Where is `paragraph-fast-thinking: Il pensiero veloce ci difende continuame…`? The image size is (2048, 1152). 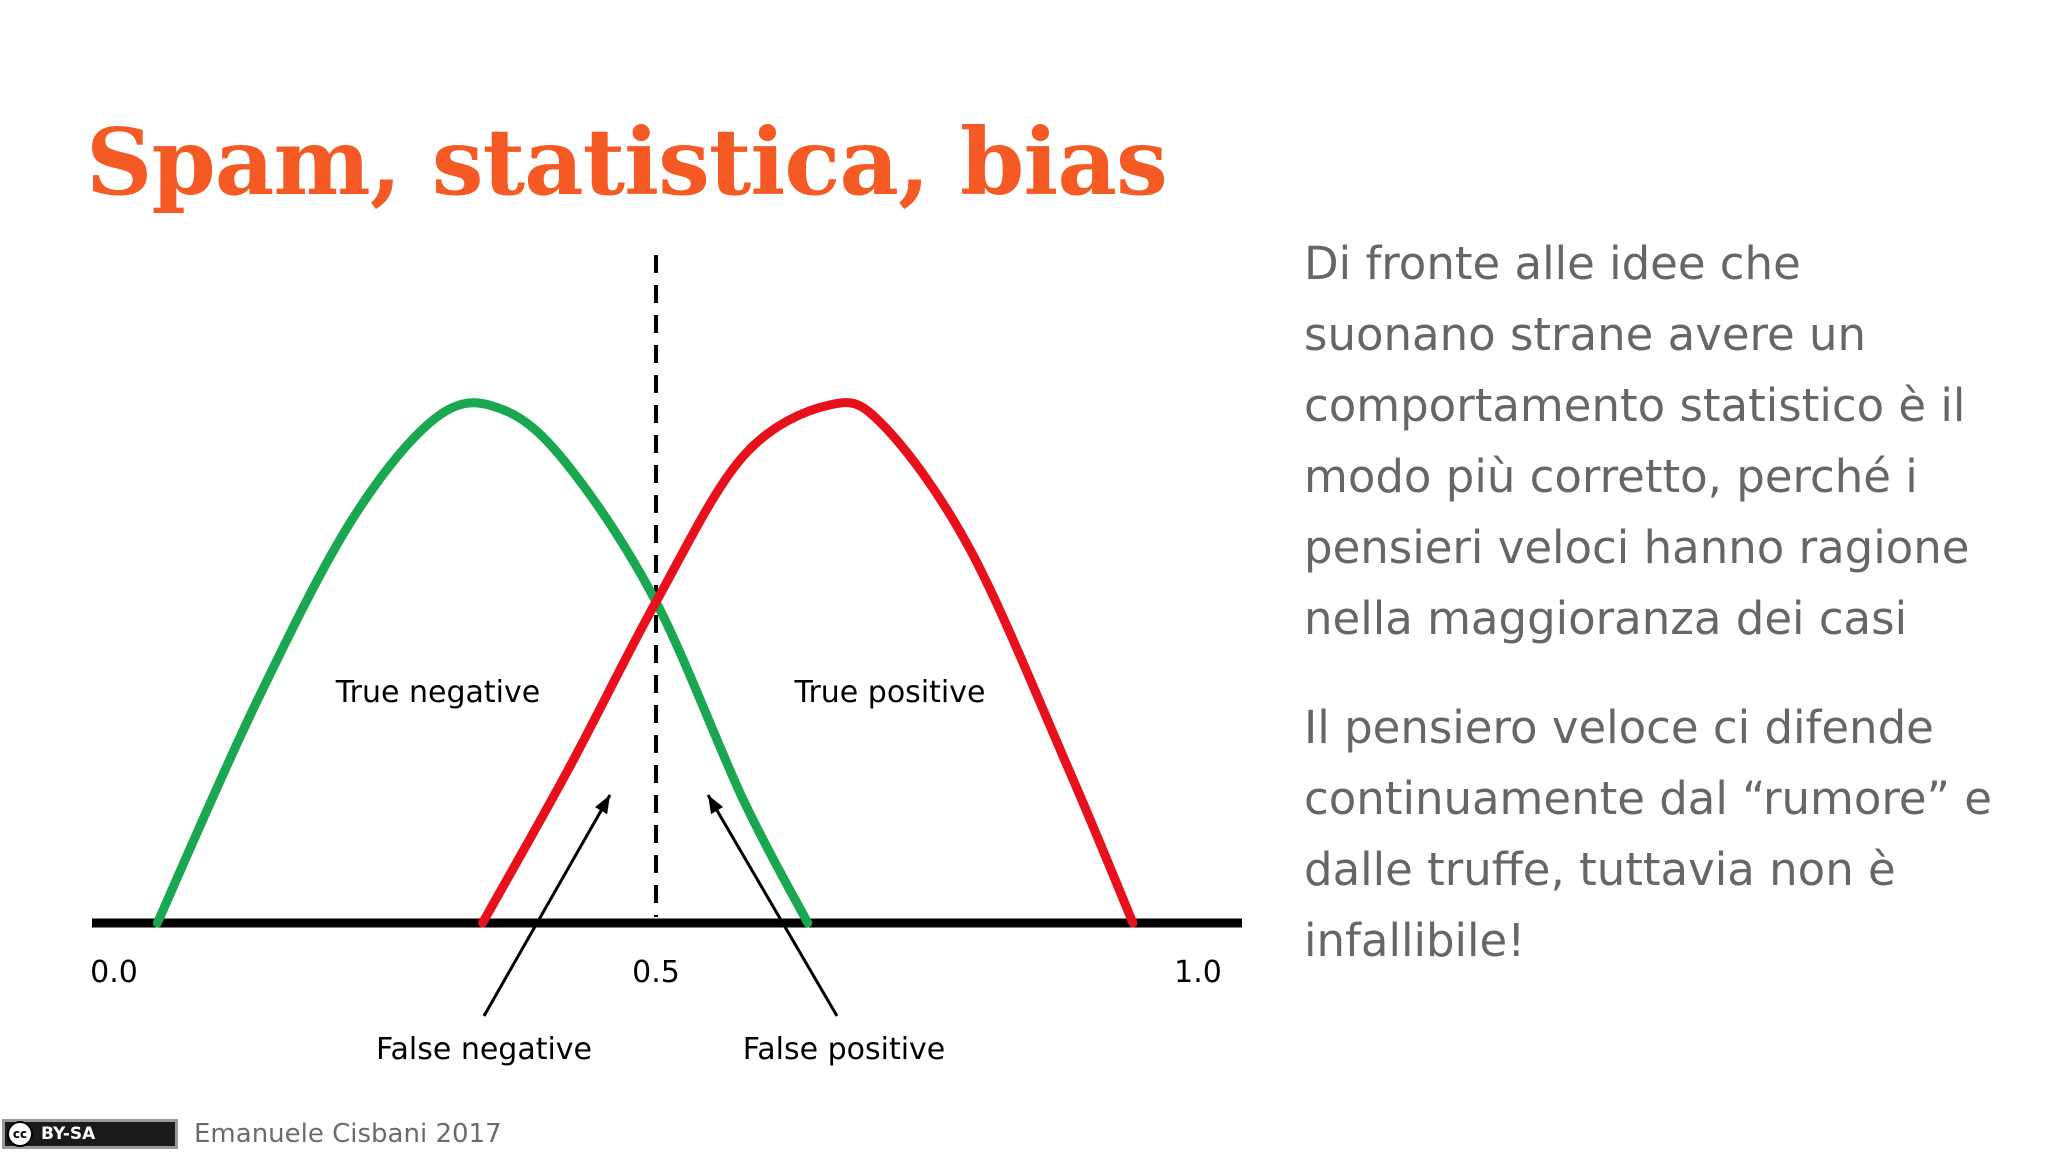
paragraph-fast-thinking: Il pensiero veloce ci difende continuame… is located at coordinates (1648, 834).